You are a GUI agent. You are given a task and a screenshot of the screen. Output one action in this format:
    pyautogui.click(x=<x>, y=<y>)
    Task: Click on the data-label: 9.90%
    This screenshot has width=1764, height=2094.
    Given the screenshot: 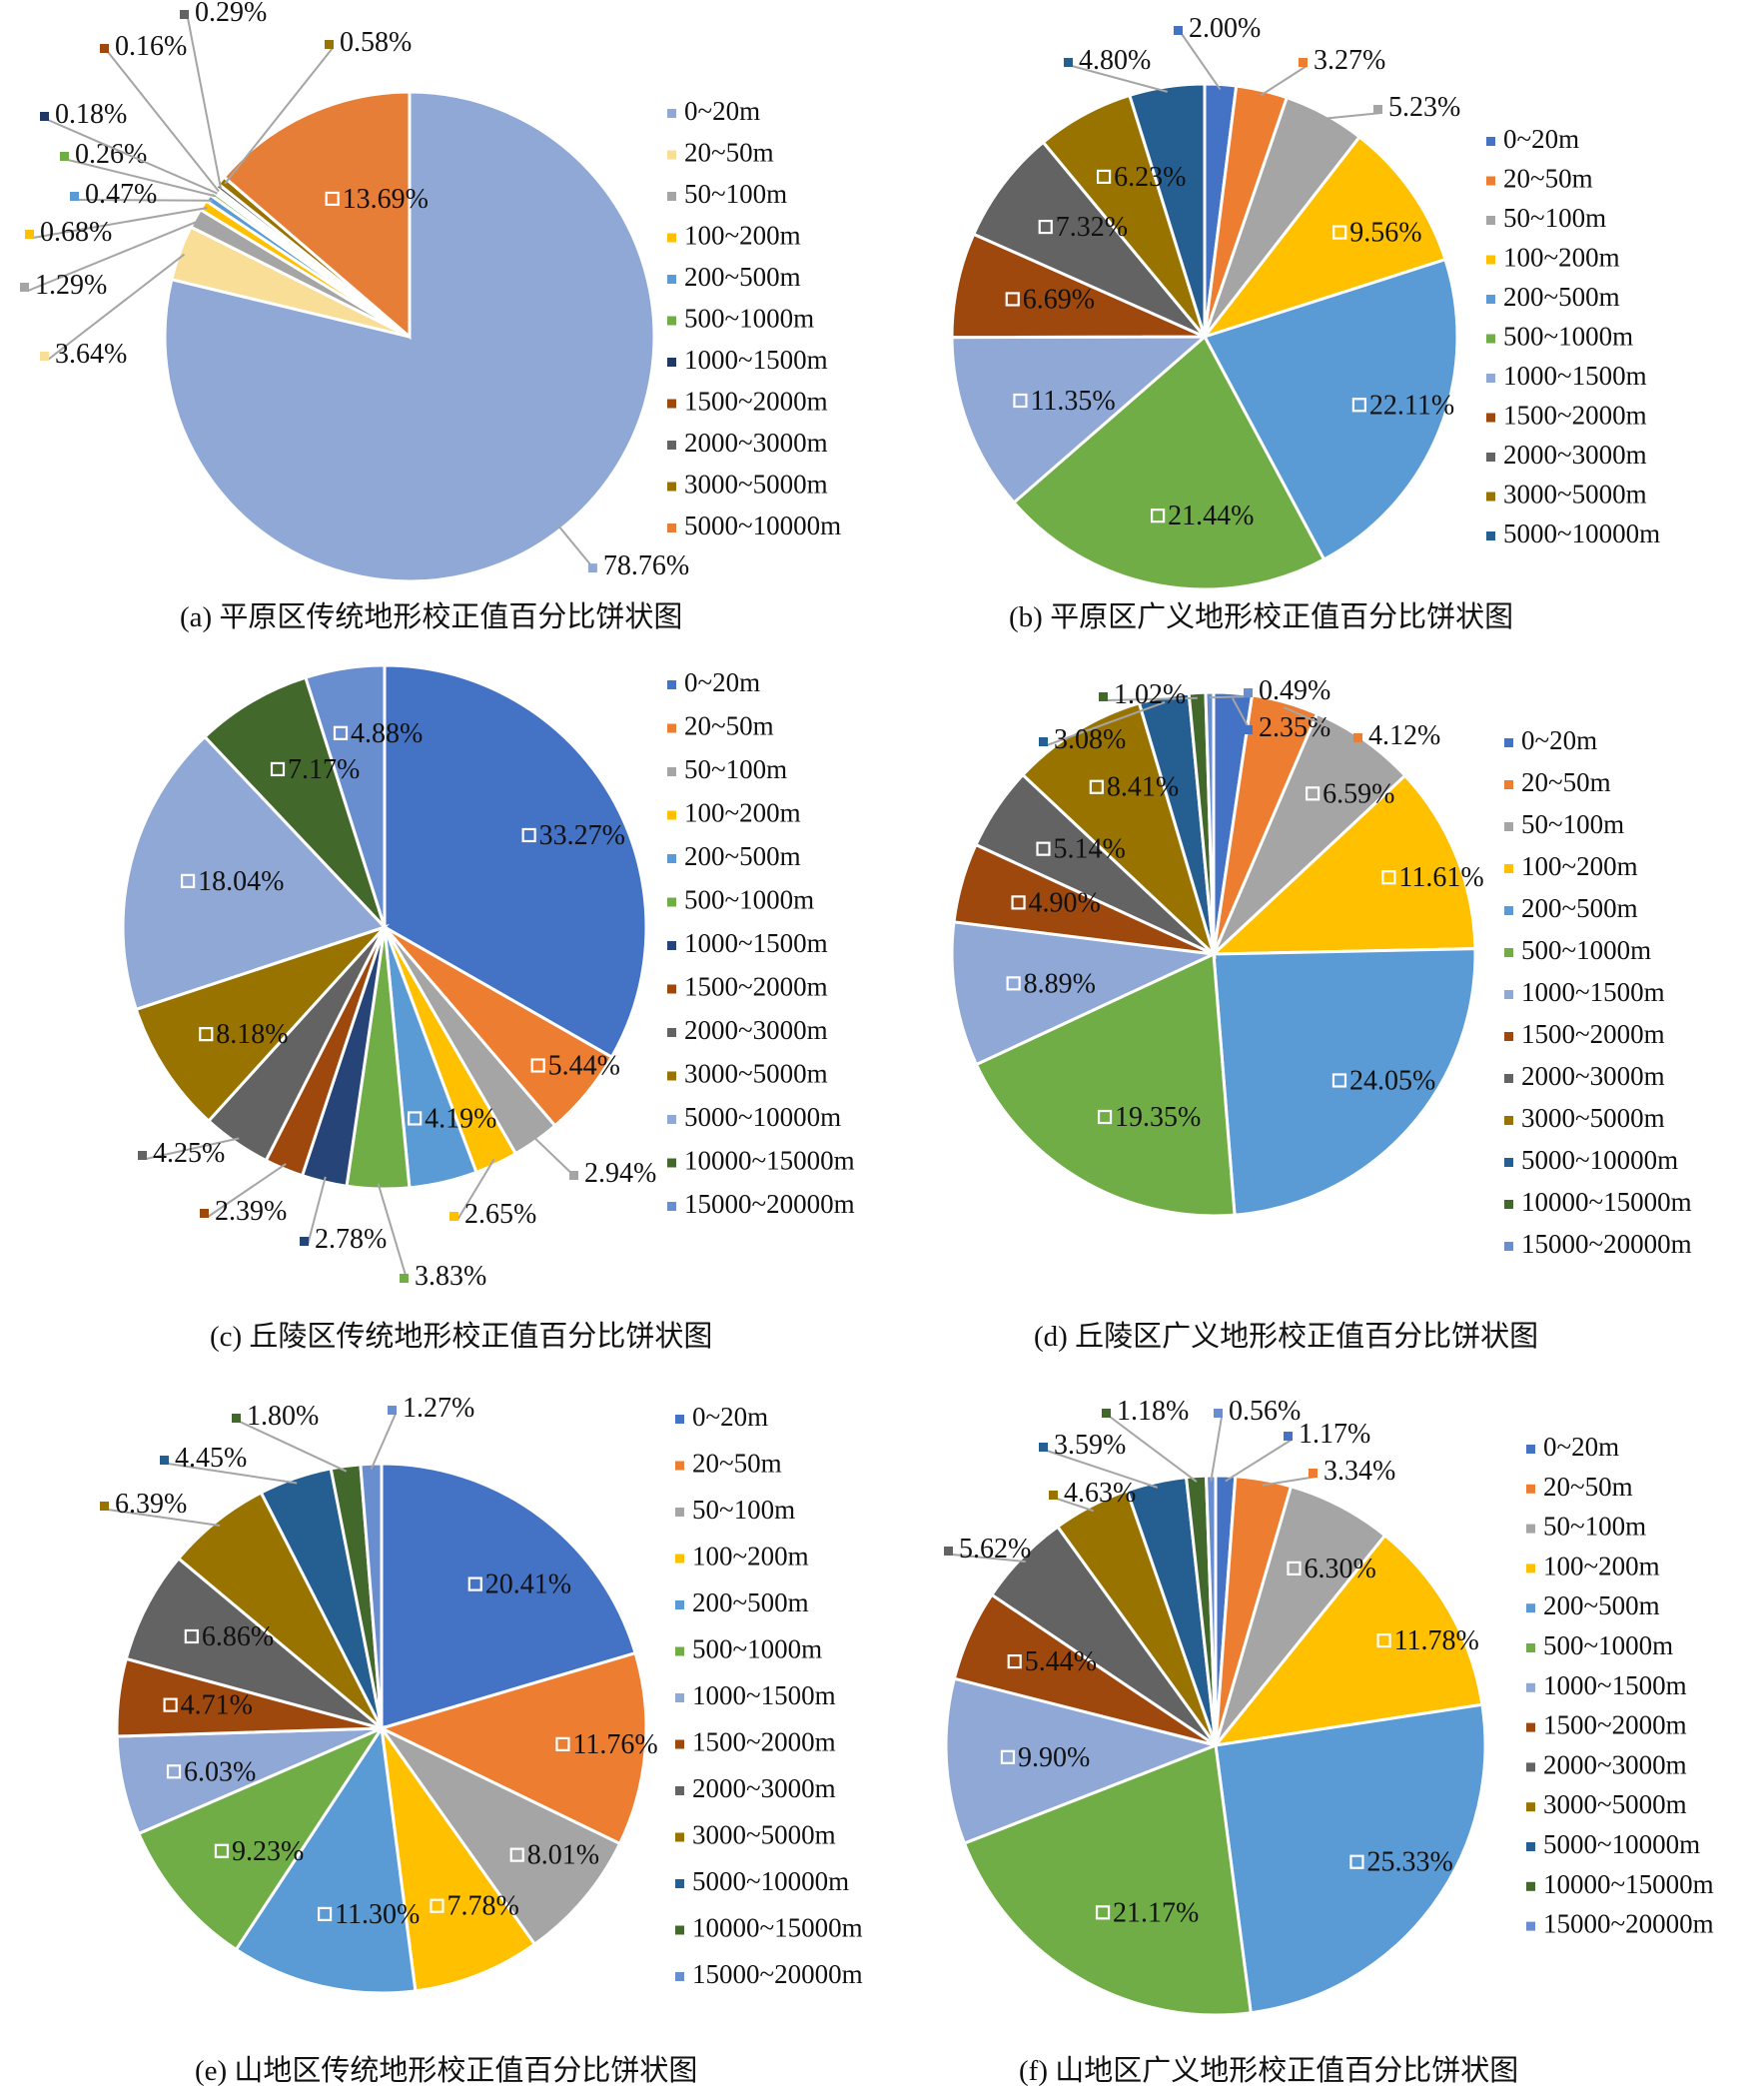 What is the action you would take?
    pyautogui.click(x=1054, y=1757)
    